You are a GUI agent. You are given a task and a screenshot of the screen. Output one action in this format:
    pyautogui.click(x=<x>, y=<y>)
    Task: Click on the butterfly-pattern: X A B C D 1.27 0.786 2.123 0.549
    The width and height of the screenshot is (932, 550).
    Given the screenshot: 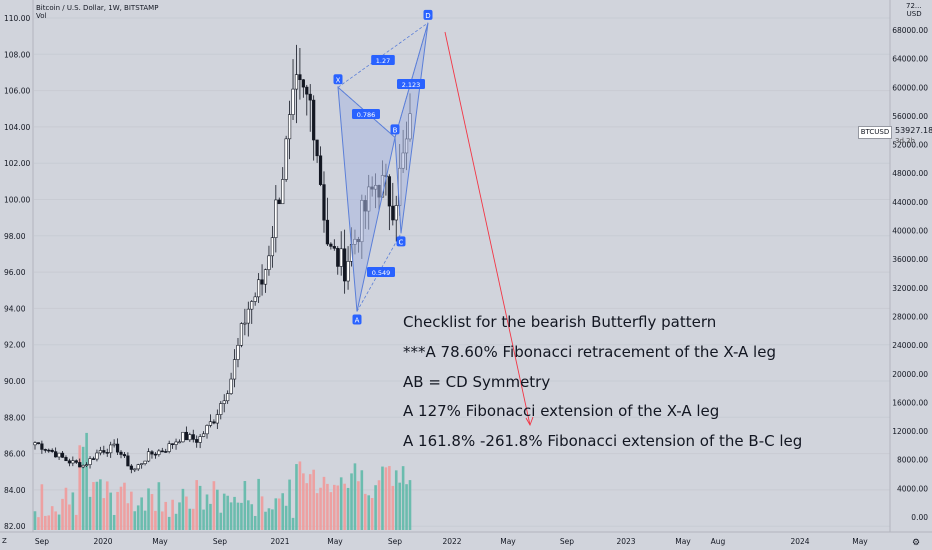 What is the action you would take?
    pyautogui.click(x=383, y=167)
    